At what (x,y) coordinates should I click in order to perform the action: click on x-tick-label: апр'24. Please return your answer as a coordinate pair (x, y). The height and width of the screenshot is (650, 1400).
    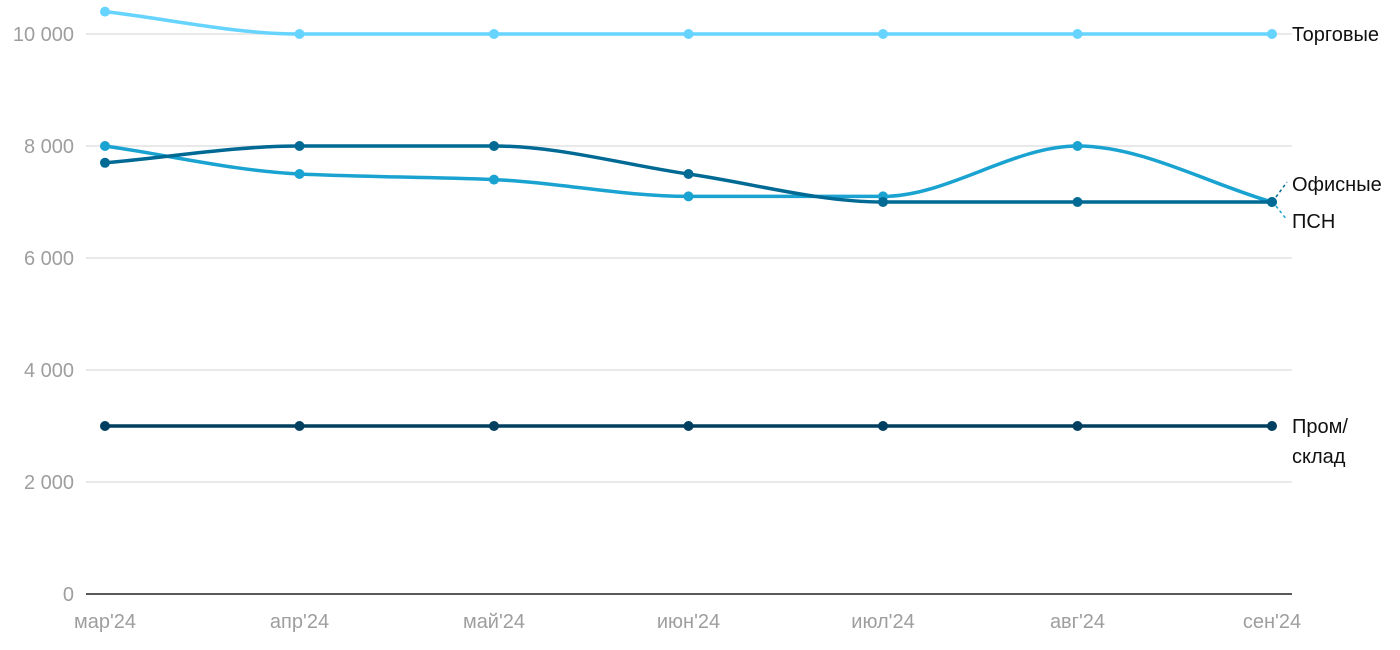
    Looking at the image, I should click on (299, 622).